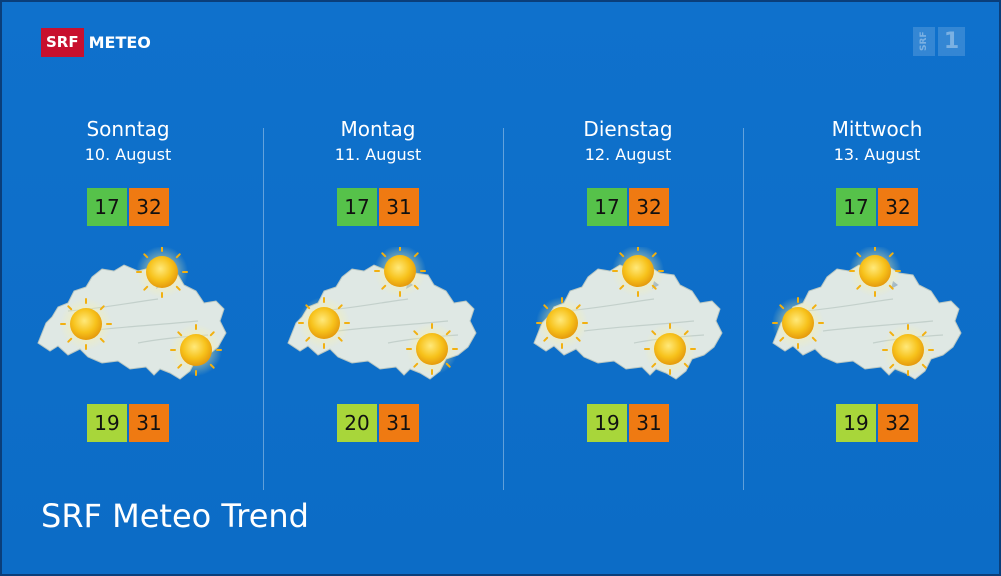 Image resolution: width=1001 pixels, height=576 pixels. What do you see at coordinates (119, 42) in the screenshot?
I see `meteo-logo-text: METEO` at bounding box center [119, 42].